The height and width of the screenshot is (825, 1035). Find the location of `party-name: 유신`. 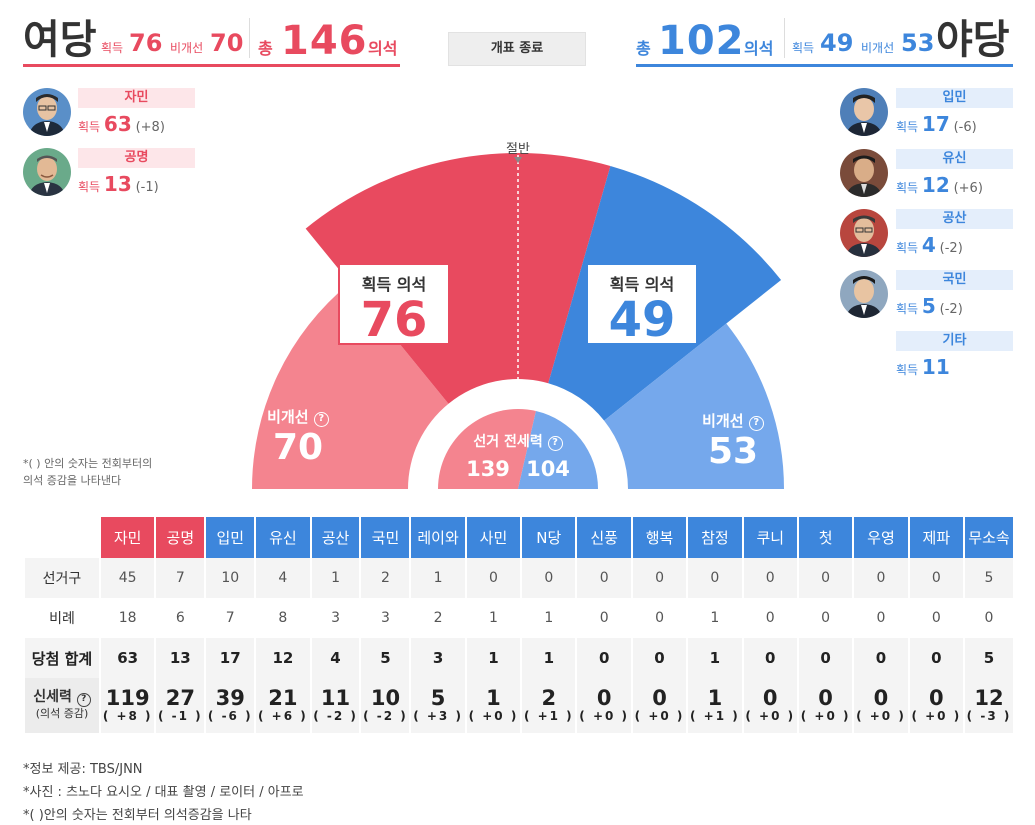

party-name: 유신 is located at coordinates (954, 159).